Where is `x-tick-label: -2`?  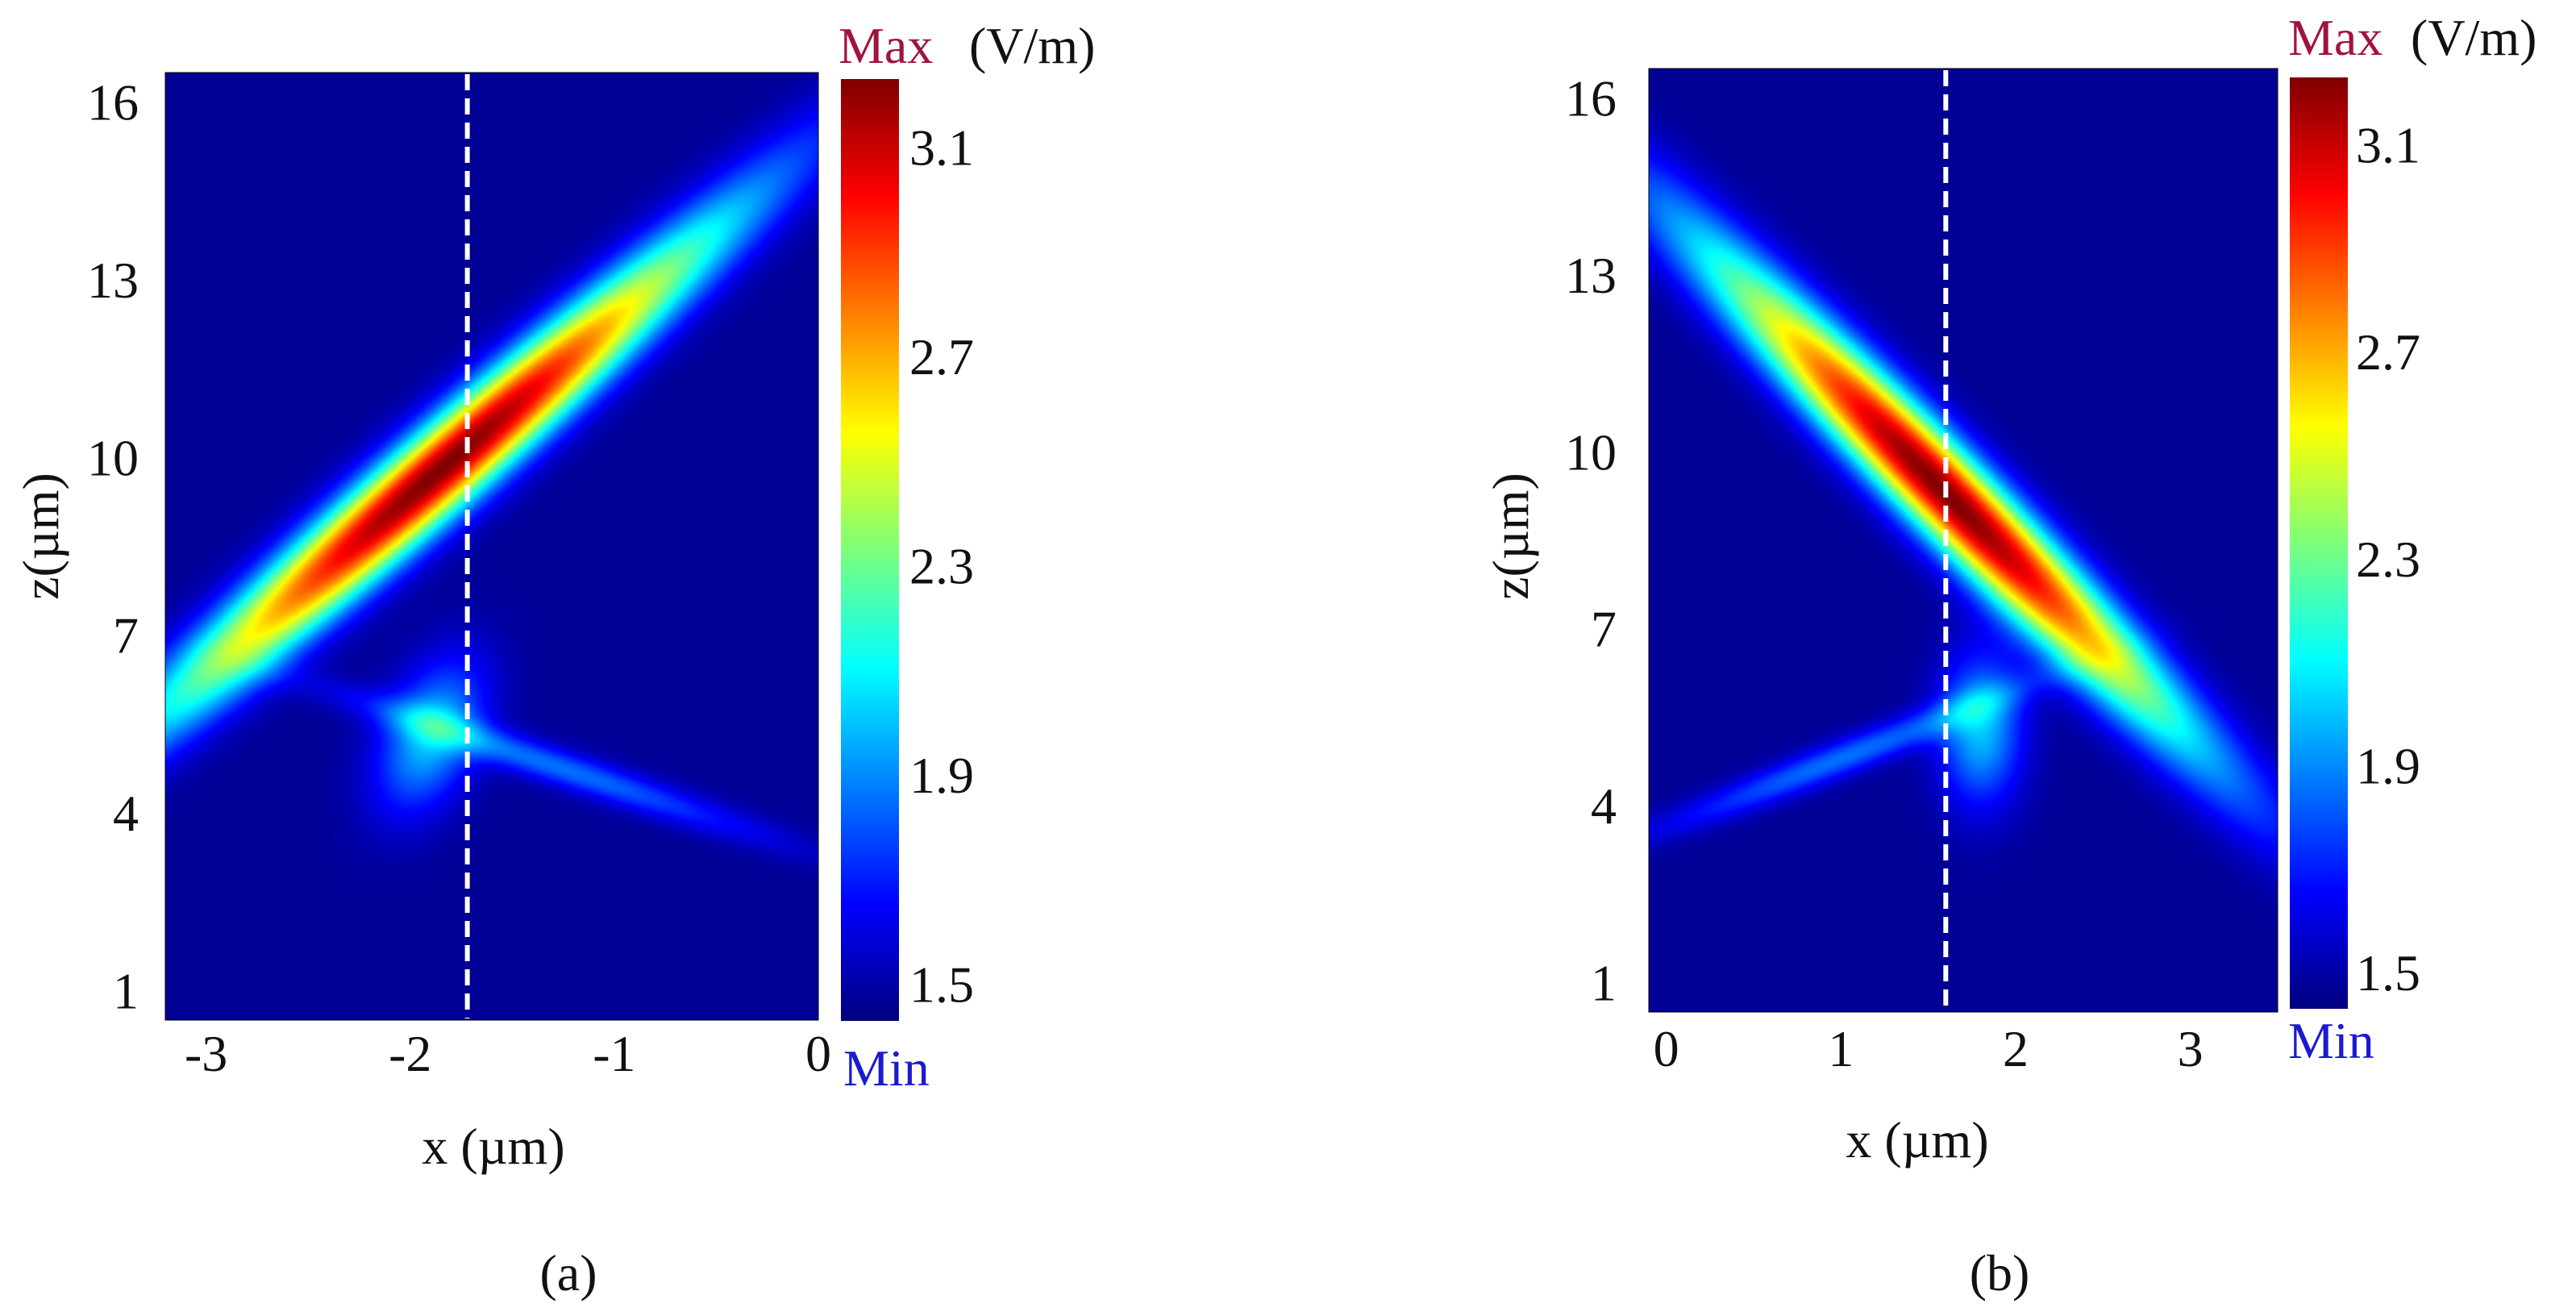
x-tick-label: -2 is located at coordinates (410, 1053).